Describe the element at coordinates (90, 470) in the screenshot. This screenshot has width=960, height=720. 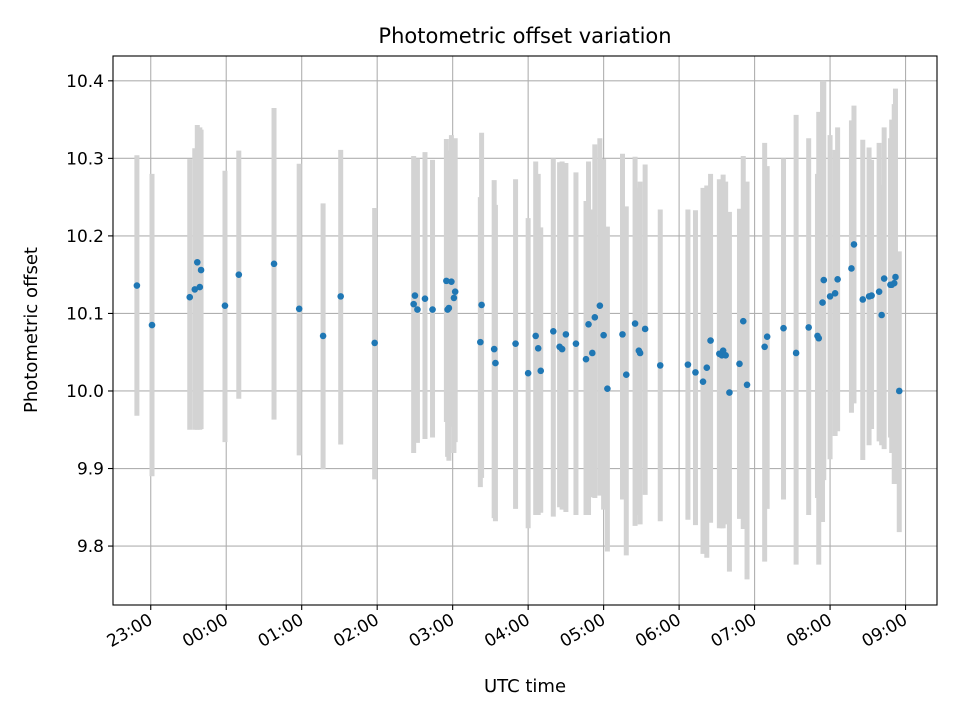
I see `y-tick-label: 9.9` at that location.